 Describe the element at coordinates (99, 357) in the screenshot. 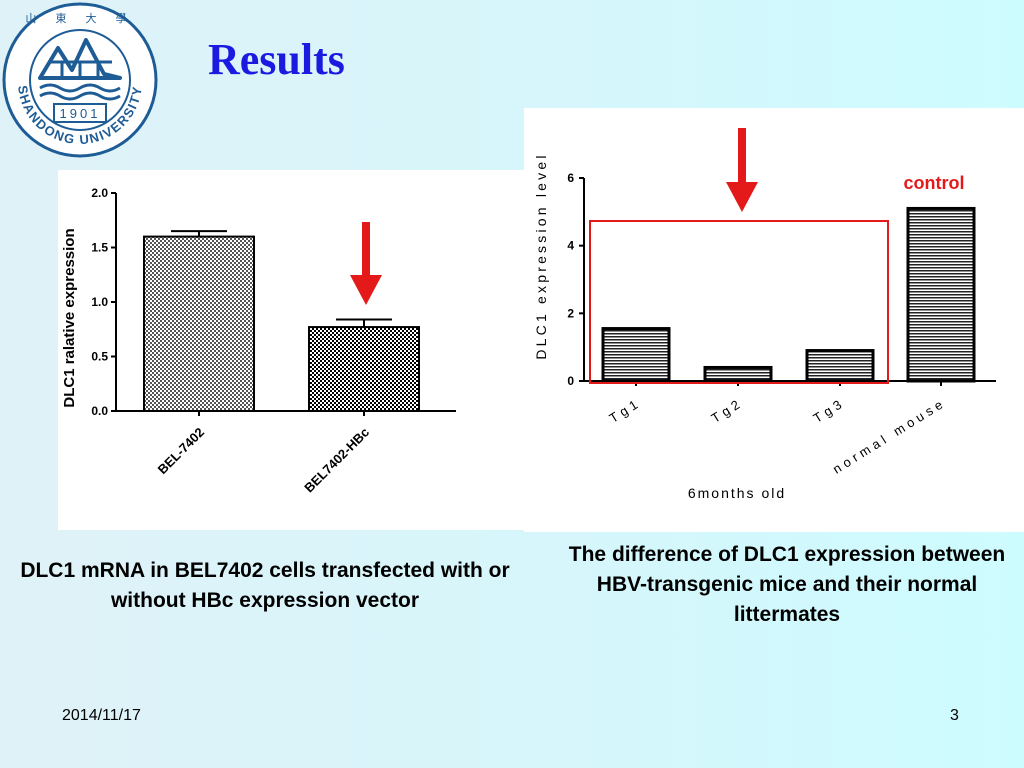

I see `left-y-tick-label: 0.5` at that location.